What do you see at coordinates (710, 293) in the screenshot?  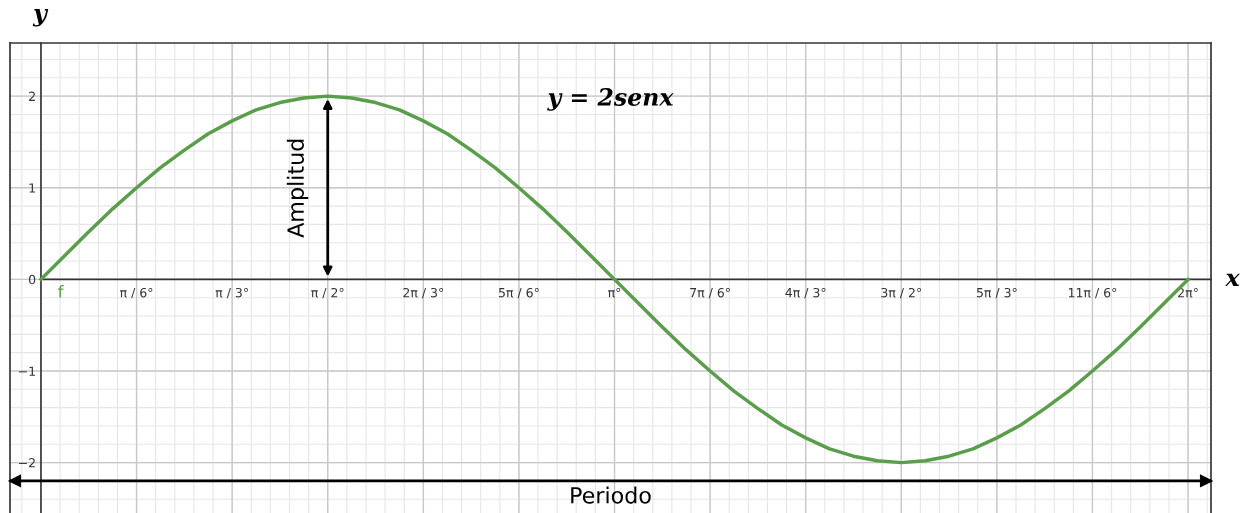 I see `x-tick-label: 7π / 6°` at bounding box center [710, 293].